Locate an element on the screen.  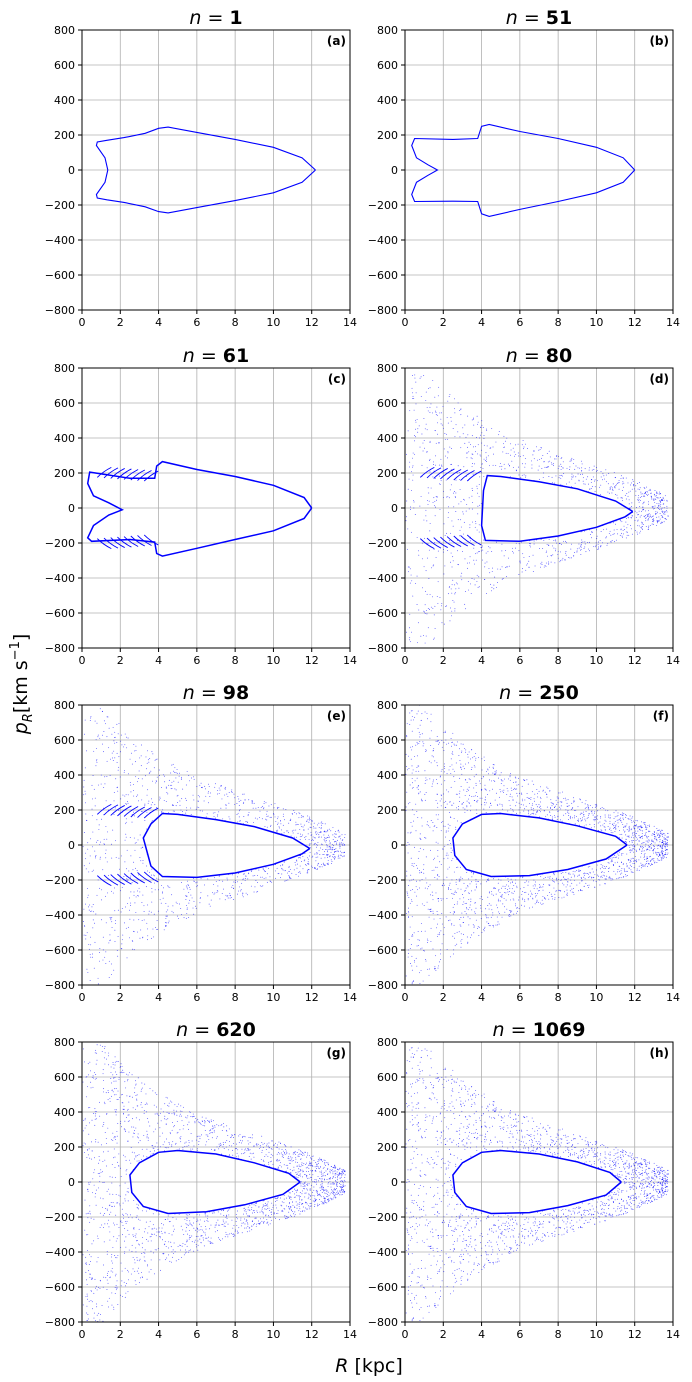
orbit-curve is located at coordinates (540, 845).